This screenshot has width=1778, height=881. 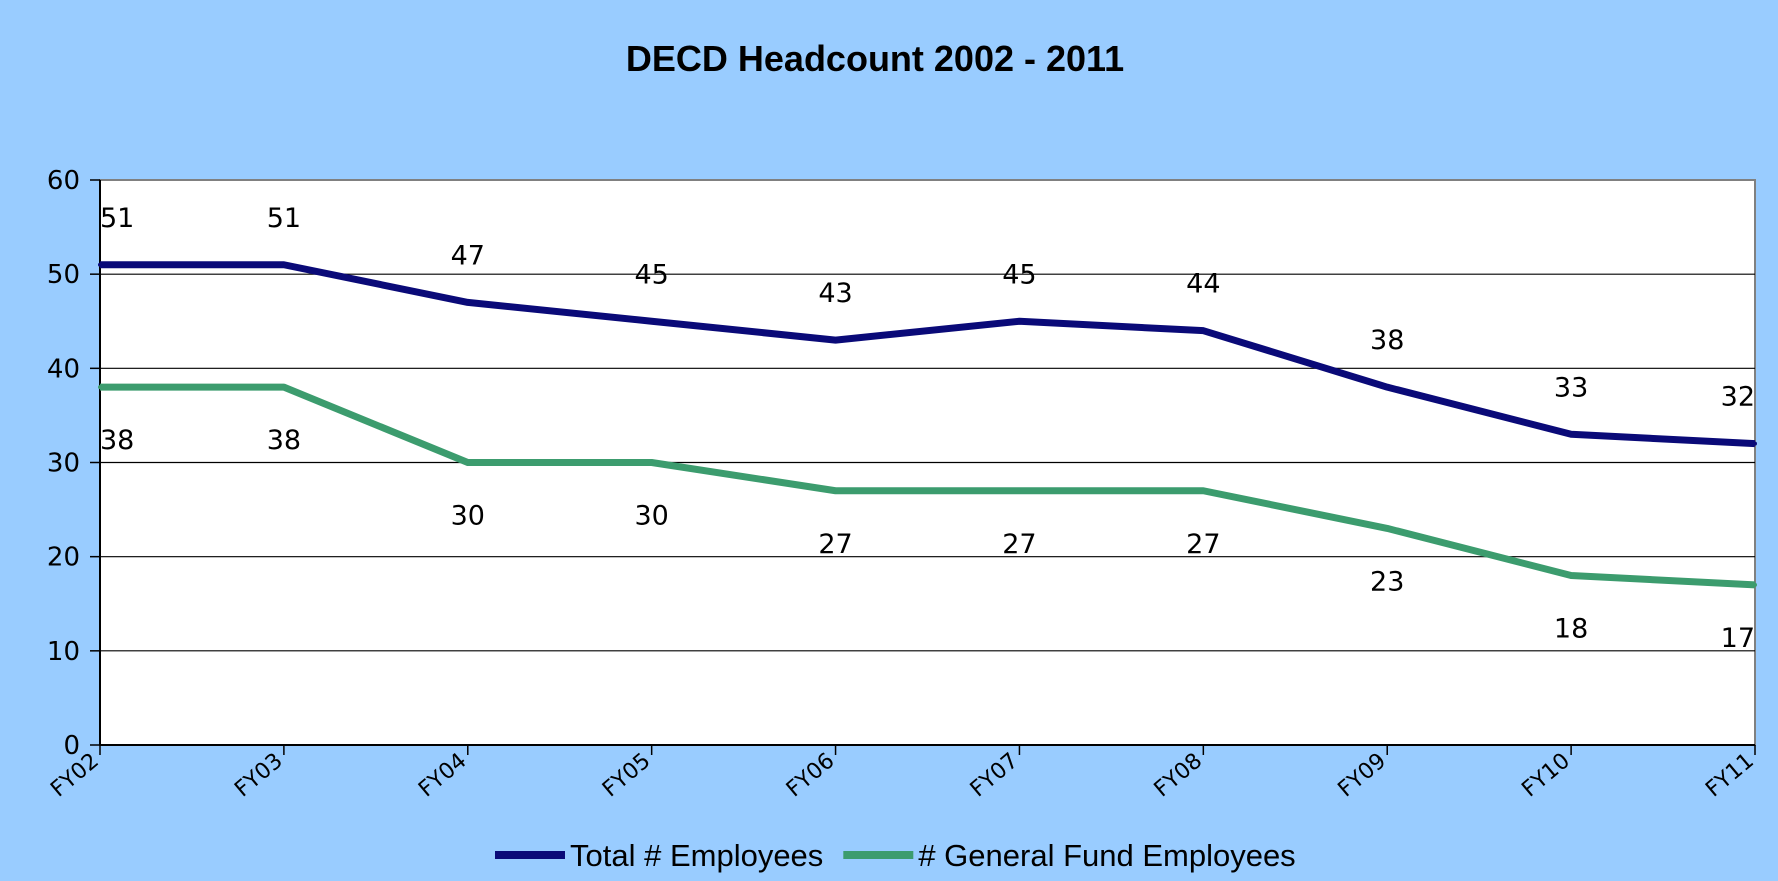 What do you see at coordinates (63, 652) in the screenshot?
I see `y-tick-label-10: 10` at bounding box center [63, 652].